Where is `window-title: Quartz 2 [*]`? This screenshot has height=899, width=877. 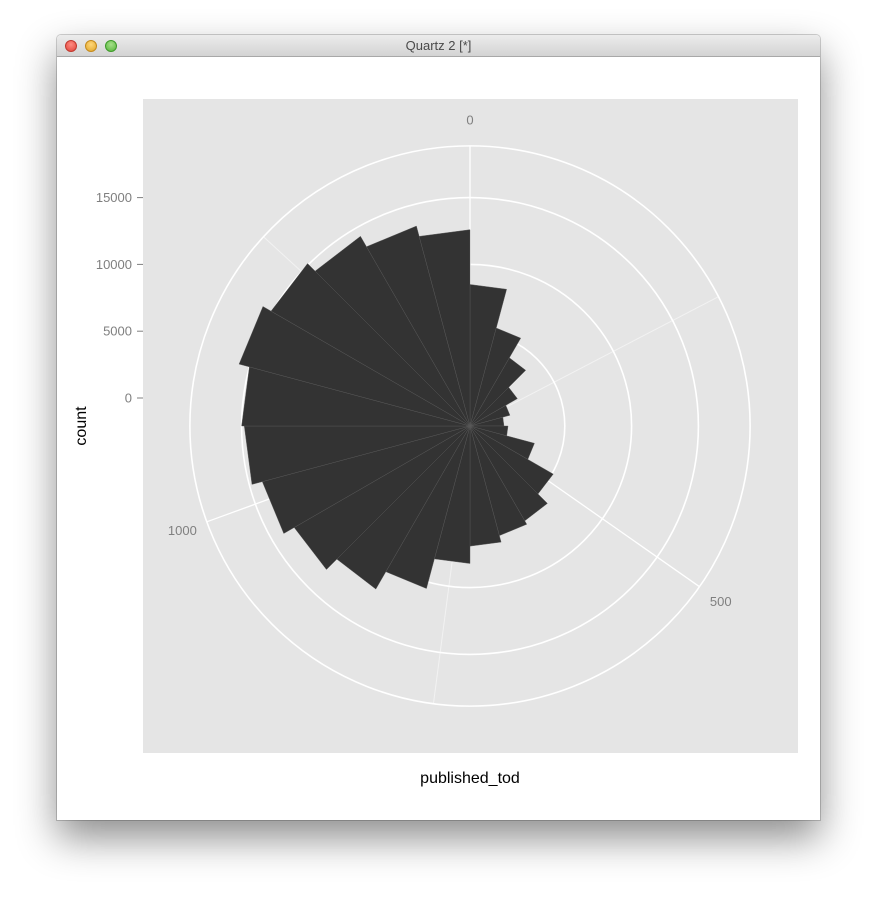 window-title: Quartz 2 [*] is located at coordinates (438, 45).